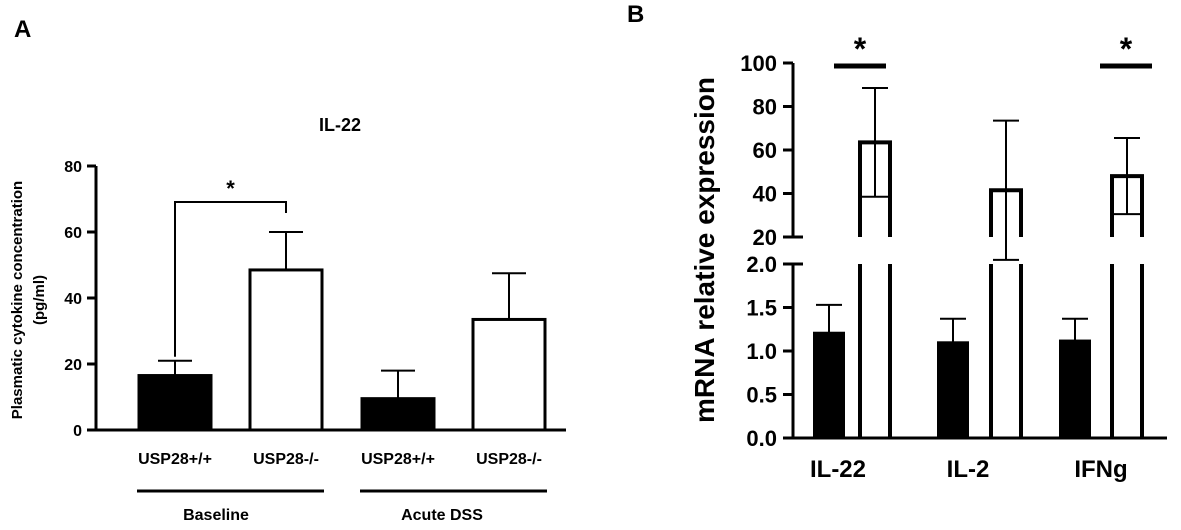 The image size is (1181, 530). Describe the element at coordinates (704, 250) in the screenshot. I see `panel-b-ylabel: mRNA relative expression` at that location.